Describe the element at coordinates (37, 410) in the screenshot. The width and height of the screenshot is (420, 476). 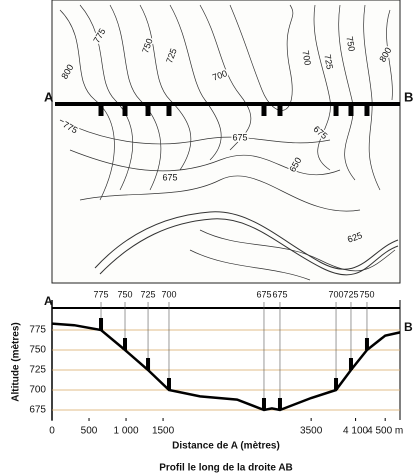
I see `y-tick-label: 675` at that location.